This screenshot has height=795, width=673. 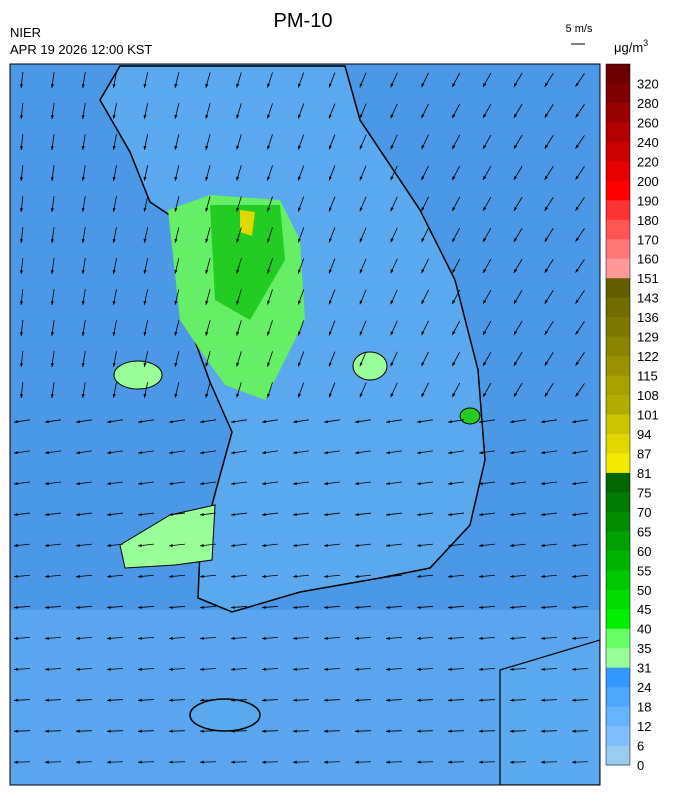 I want to click on timestamp: APR 19 2026 12:00 KST, so click(x=81, y=49).